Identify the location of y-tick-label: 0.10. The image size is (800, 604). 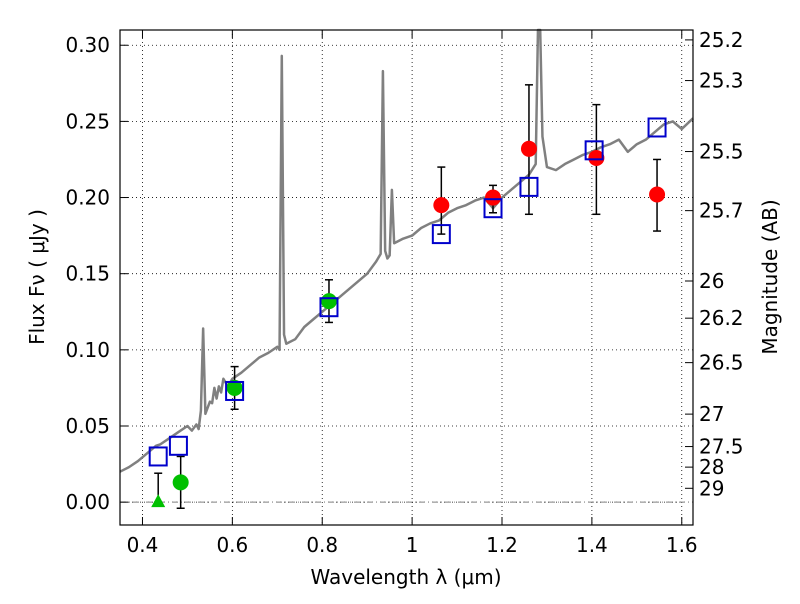
(87, 350).